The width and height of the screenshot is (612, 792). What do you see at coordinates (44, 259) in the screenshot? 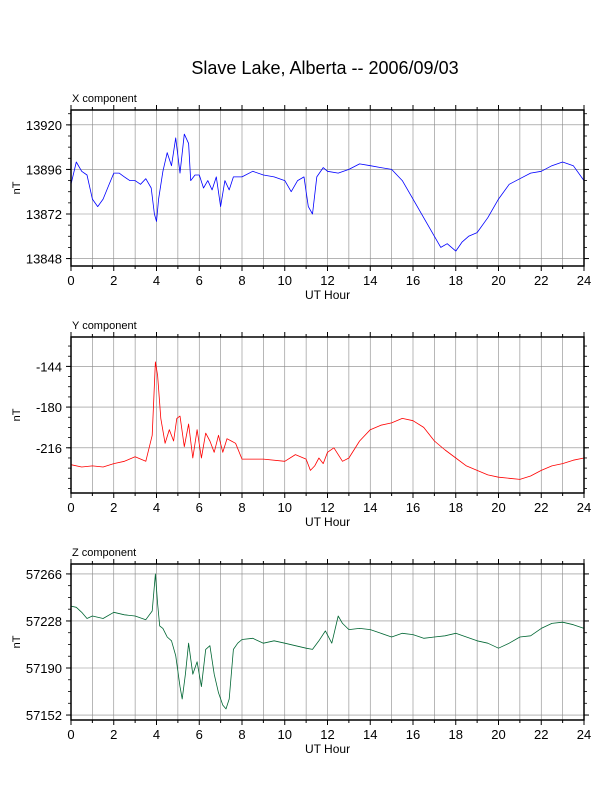
I see `y-tick-label: 13848` at bounding box center [44, 259].